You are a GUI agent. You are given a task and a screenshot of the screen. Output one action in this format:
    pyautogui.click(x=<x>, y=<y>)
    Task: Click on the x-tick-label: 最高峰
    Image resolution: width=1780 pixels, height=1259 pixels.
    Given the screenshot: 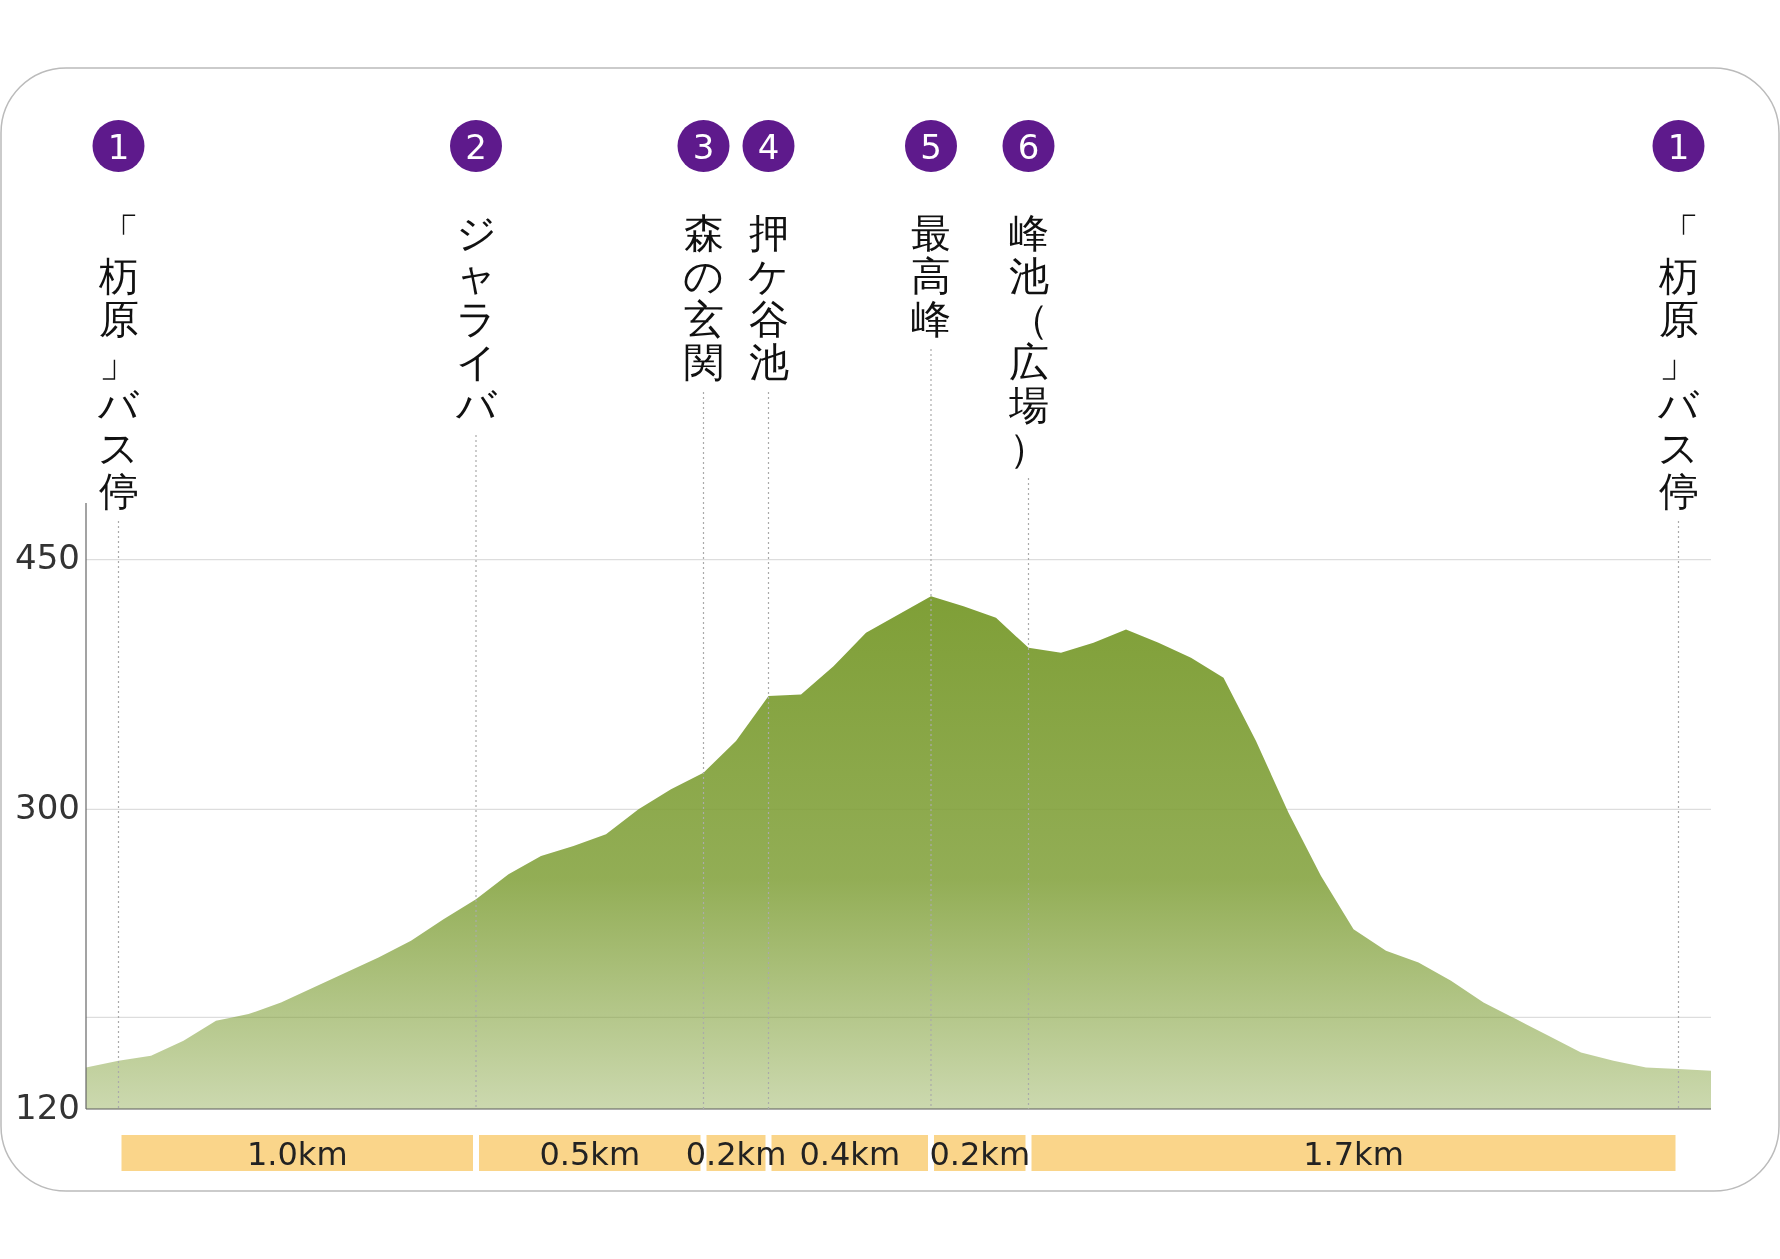 What is the action you would take?
    pyautogui.click(x=931, y=276)
    